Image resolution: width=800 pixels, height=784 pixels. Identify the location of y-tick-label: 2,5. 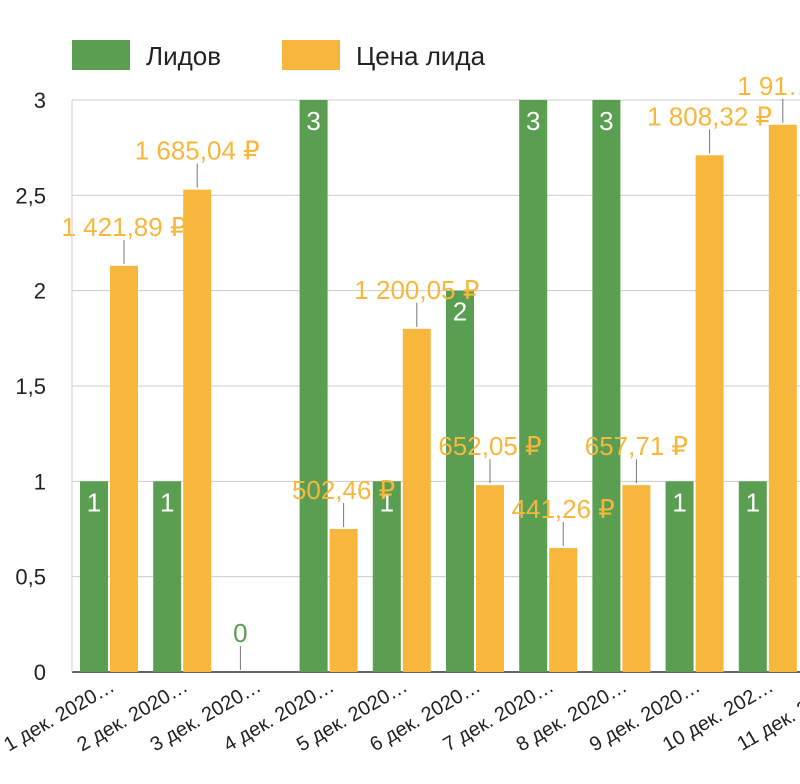
(30, 195).